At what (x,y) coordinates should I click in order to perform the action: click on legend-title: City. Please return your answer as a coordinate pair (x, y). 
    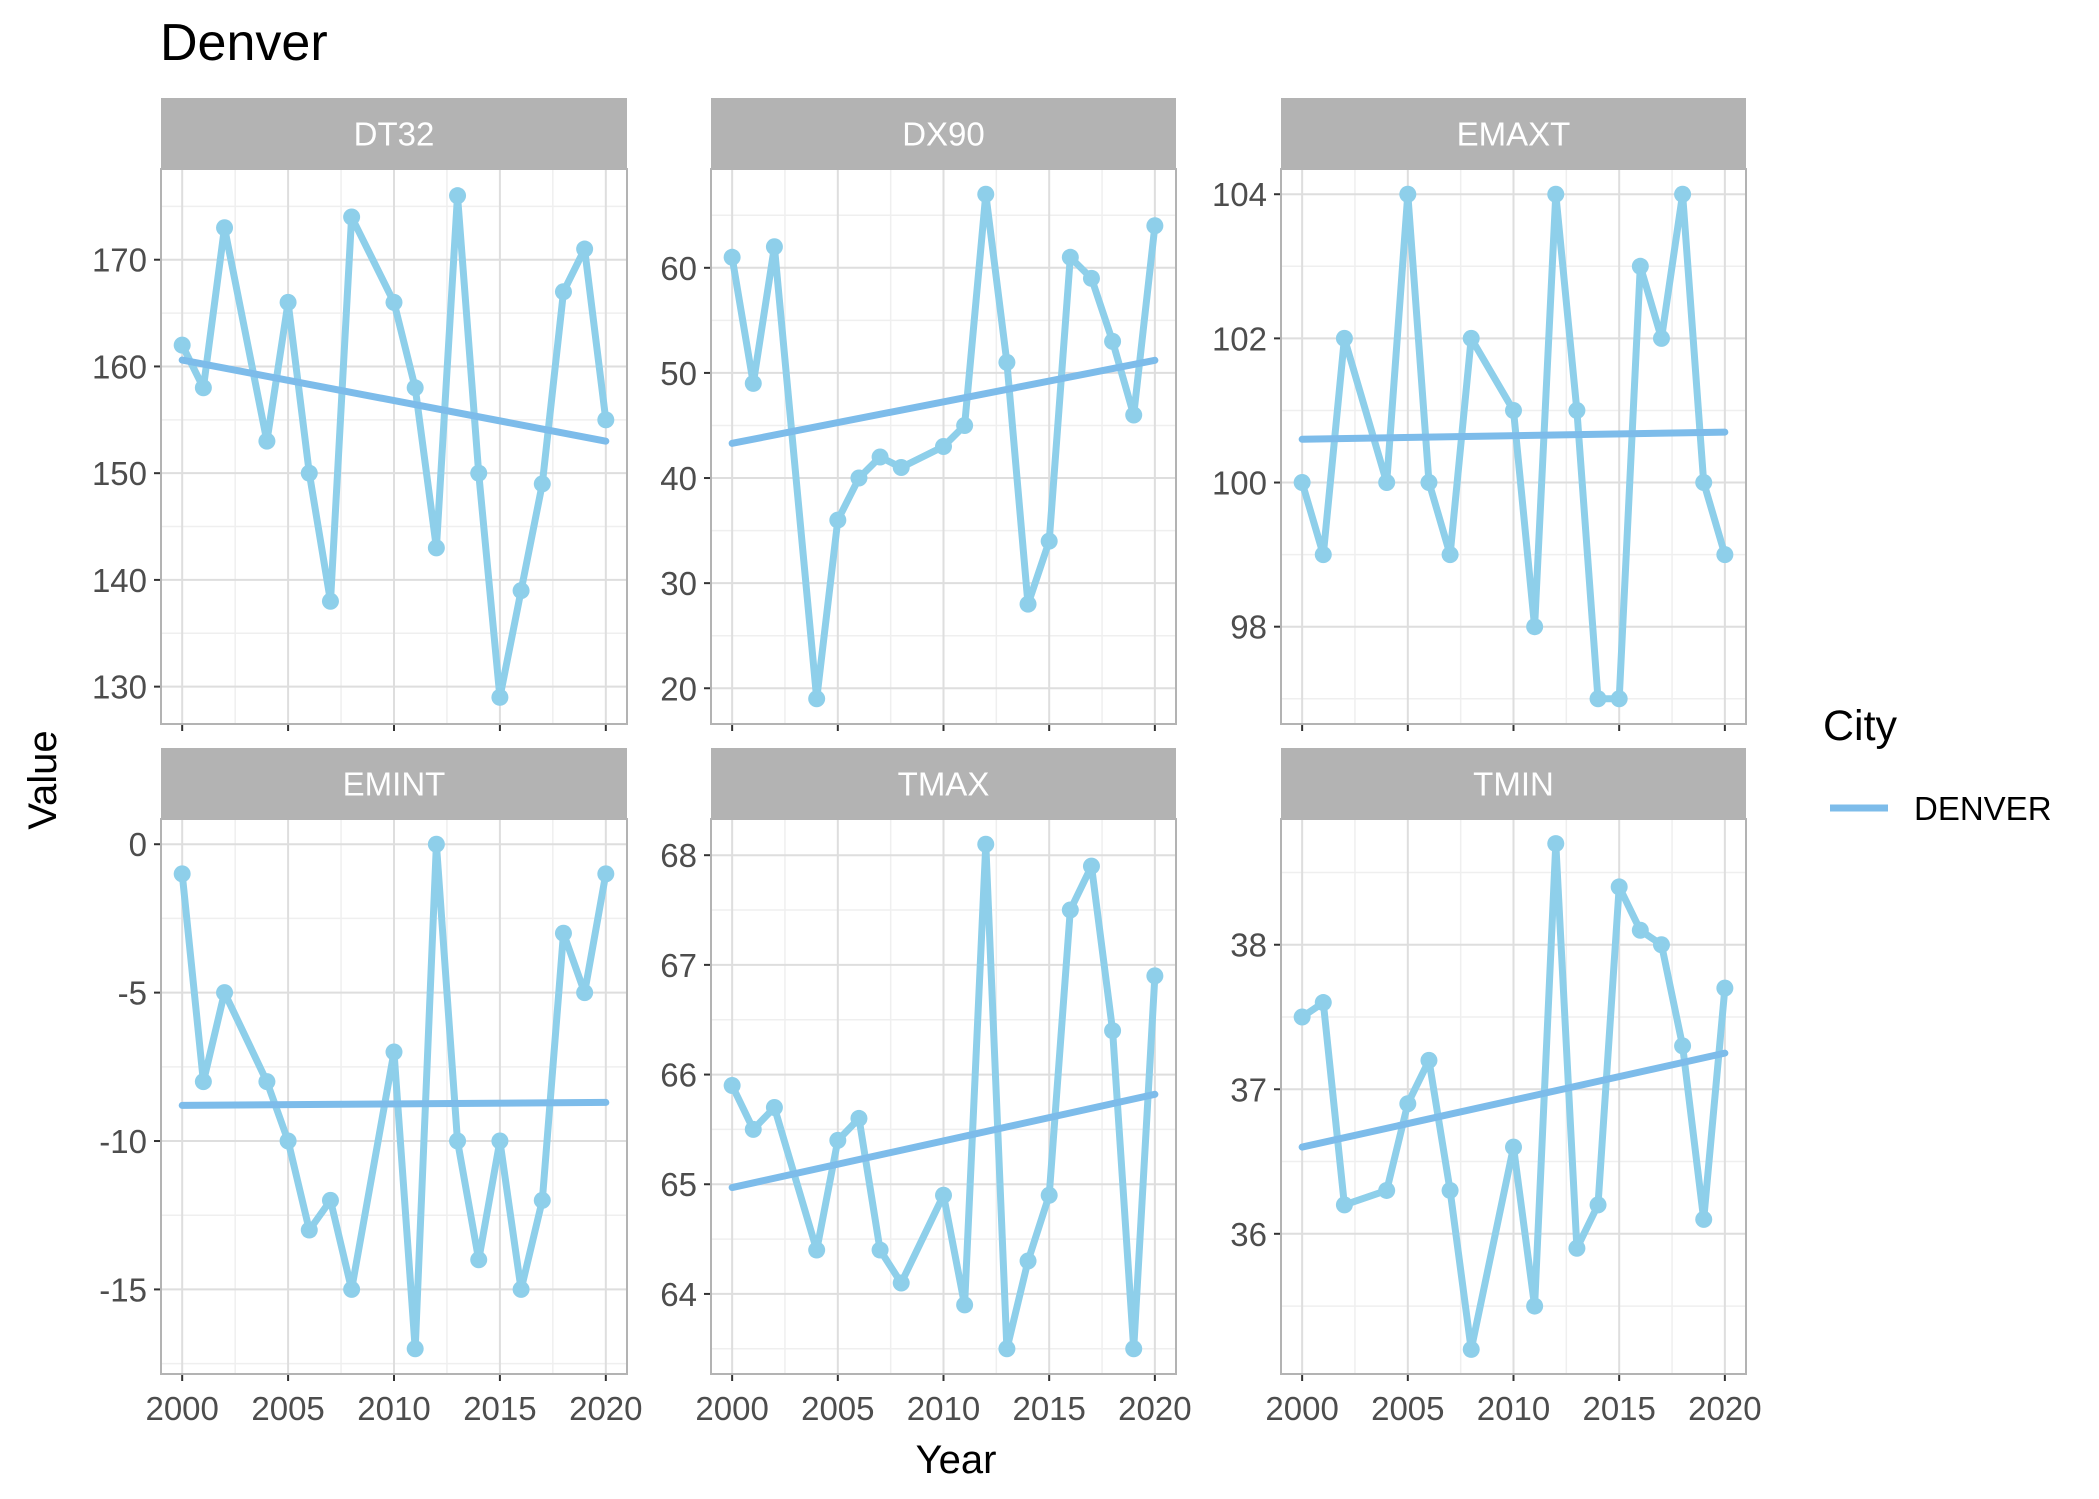
    Looking at the image, I should click on (1860, 726).